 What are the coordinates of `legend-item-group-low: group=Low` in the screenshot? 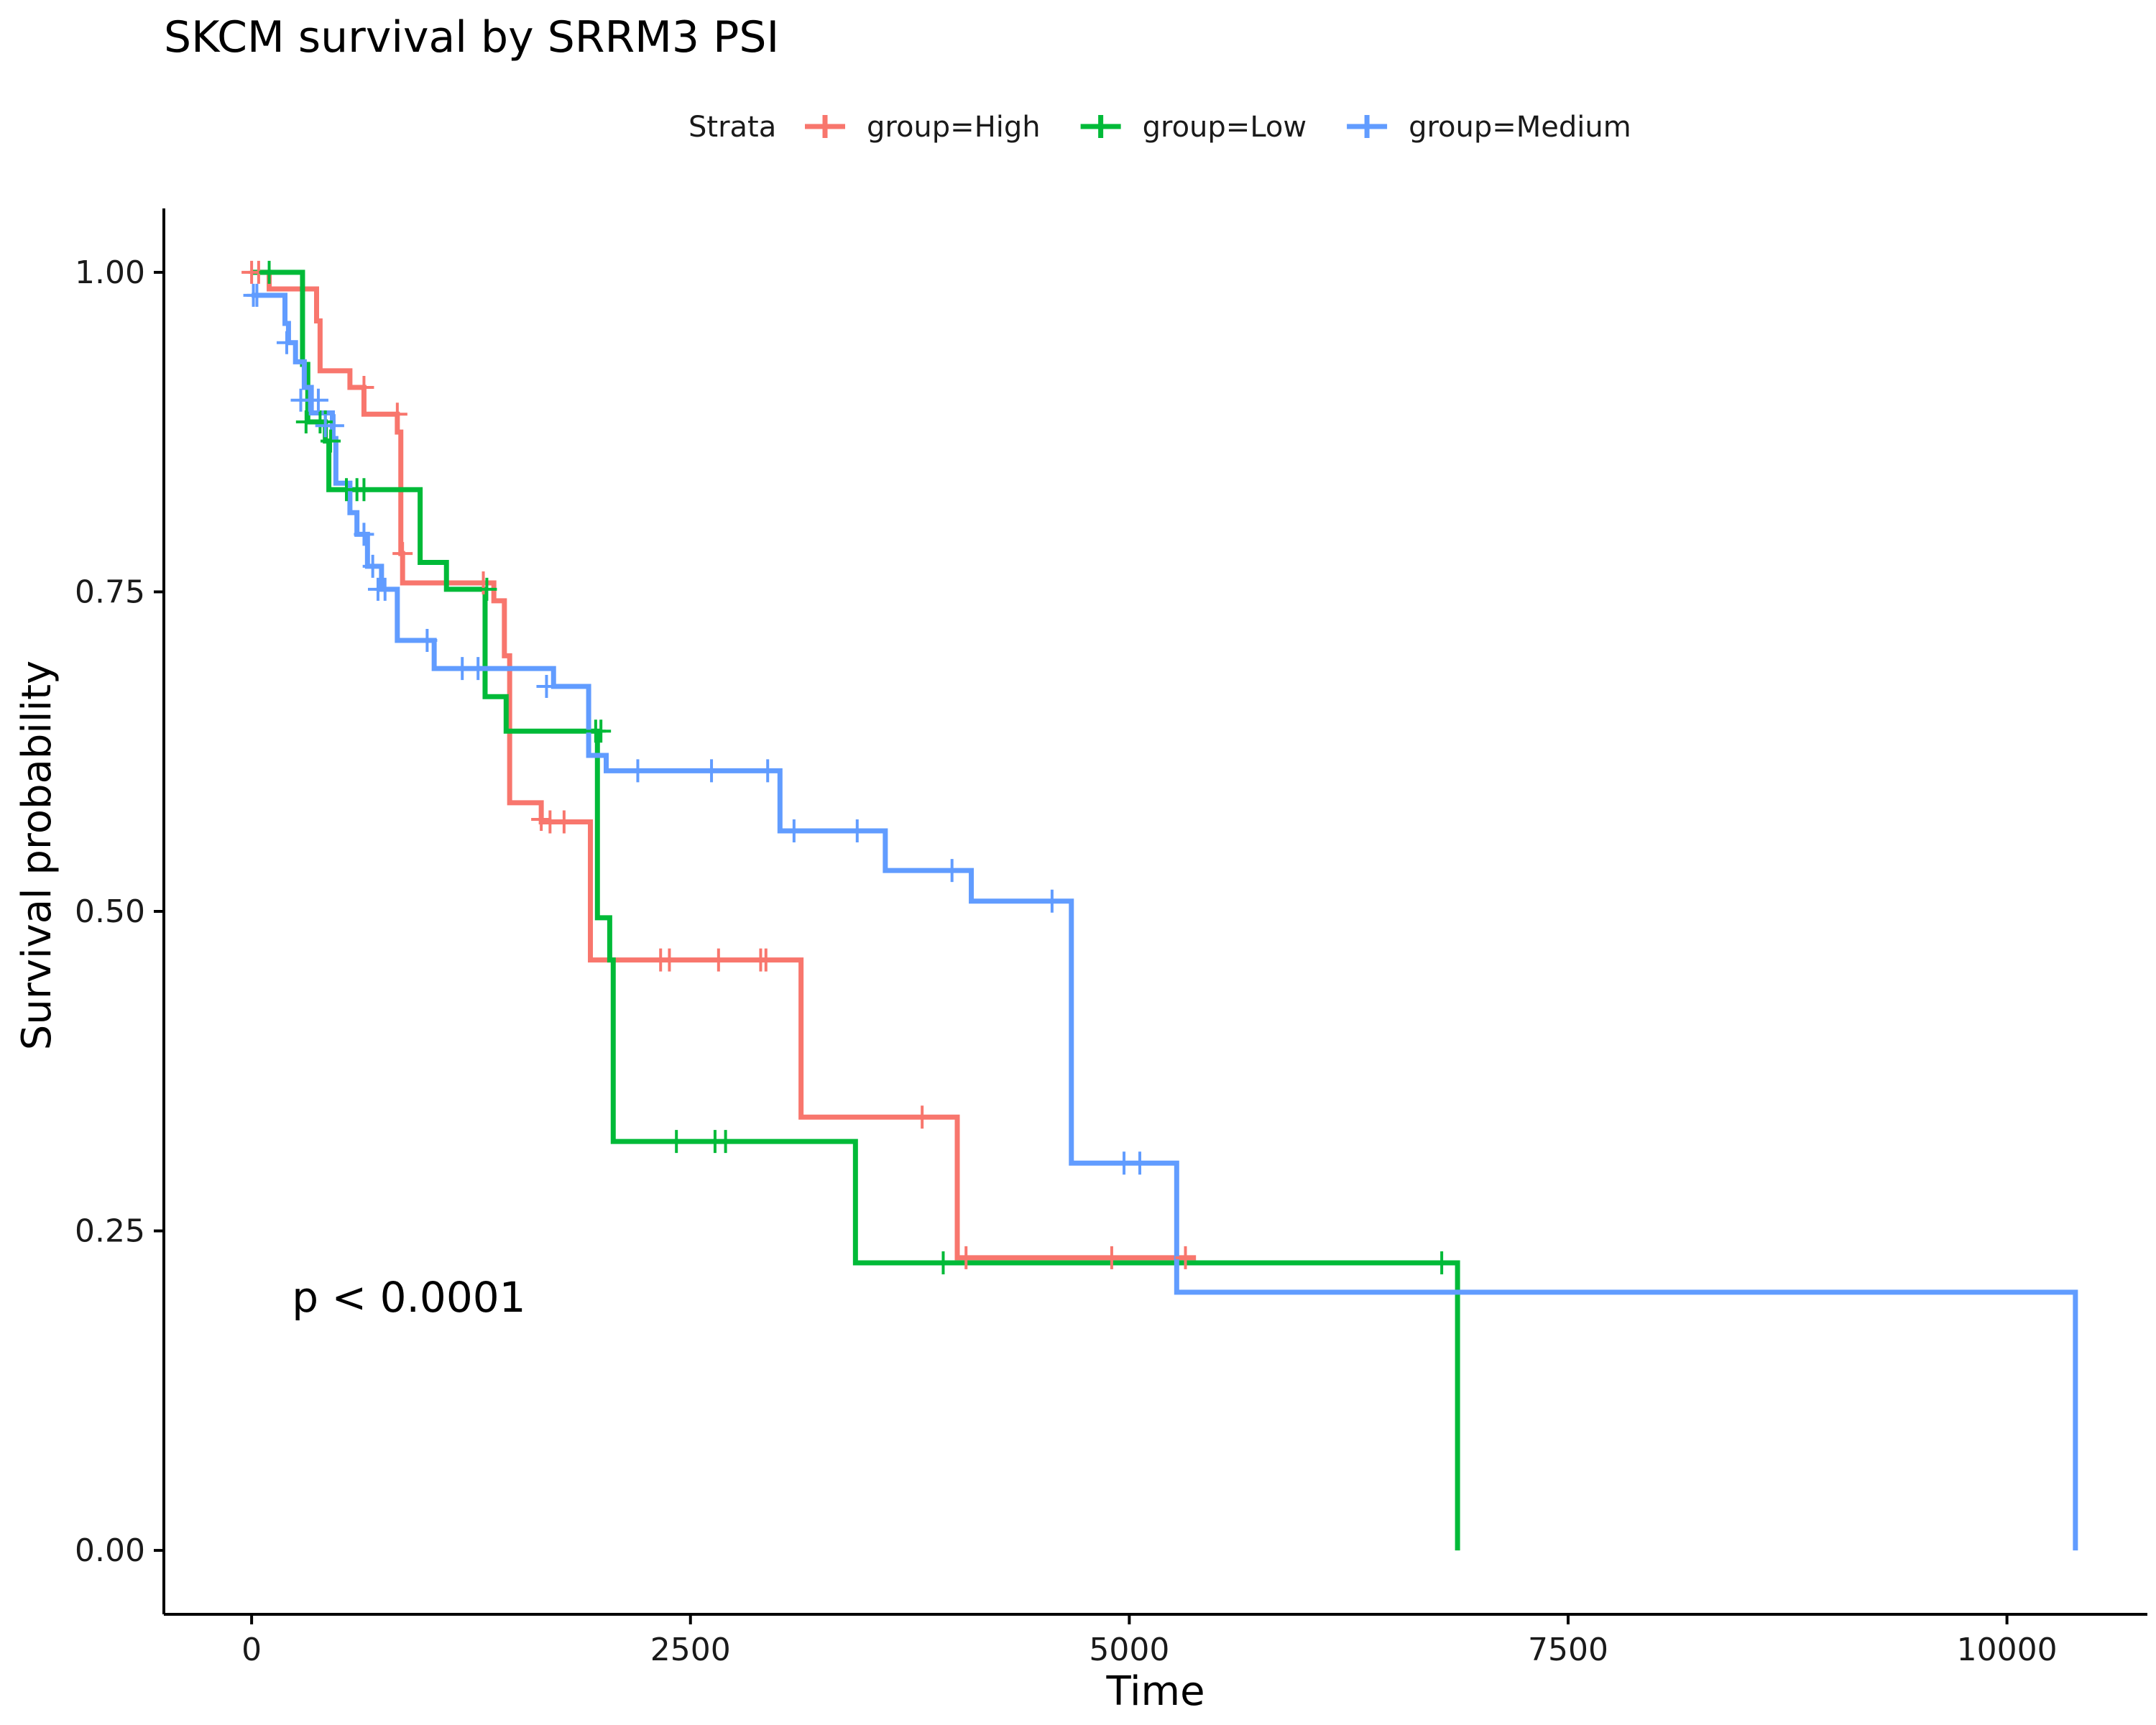 It's located at (1193, 127).